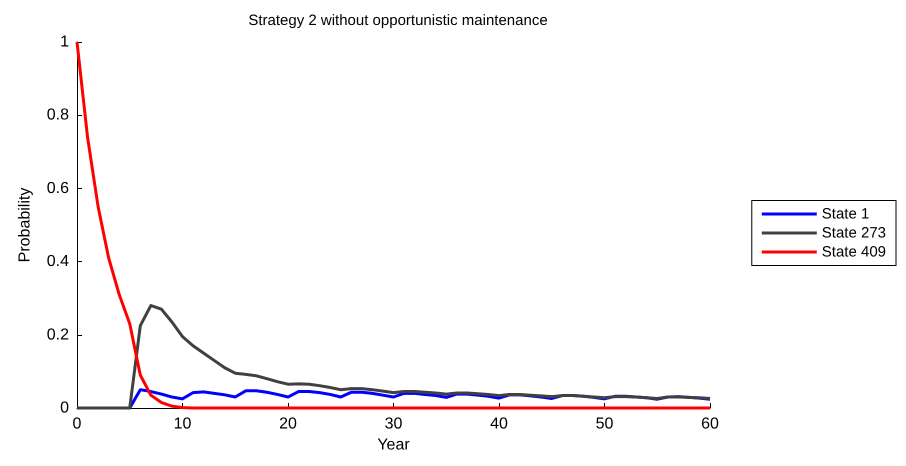 The width and height of the screenshot is (906, 466). I want to click on y-tick-label: 0.2, so click(58, 335).